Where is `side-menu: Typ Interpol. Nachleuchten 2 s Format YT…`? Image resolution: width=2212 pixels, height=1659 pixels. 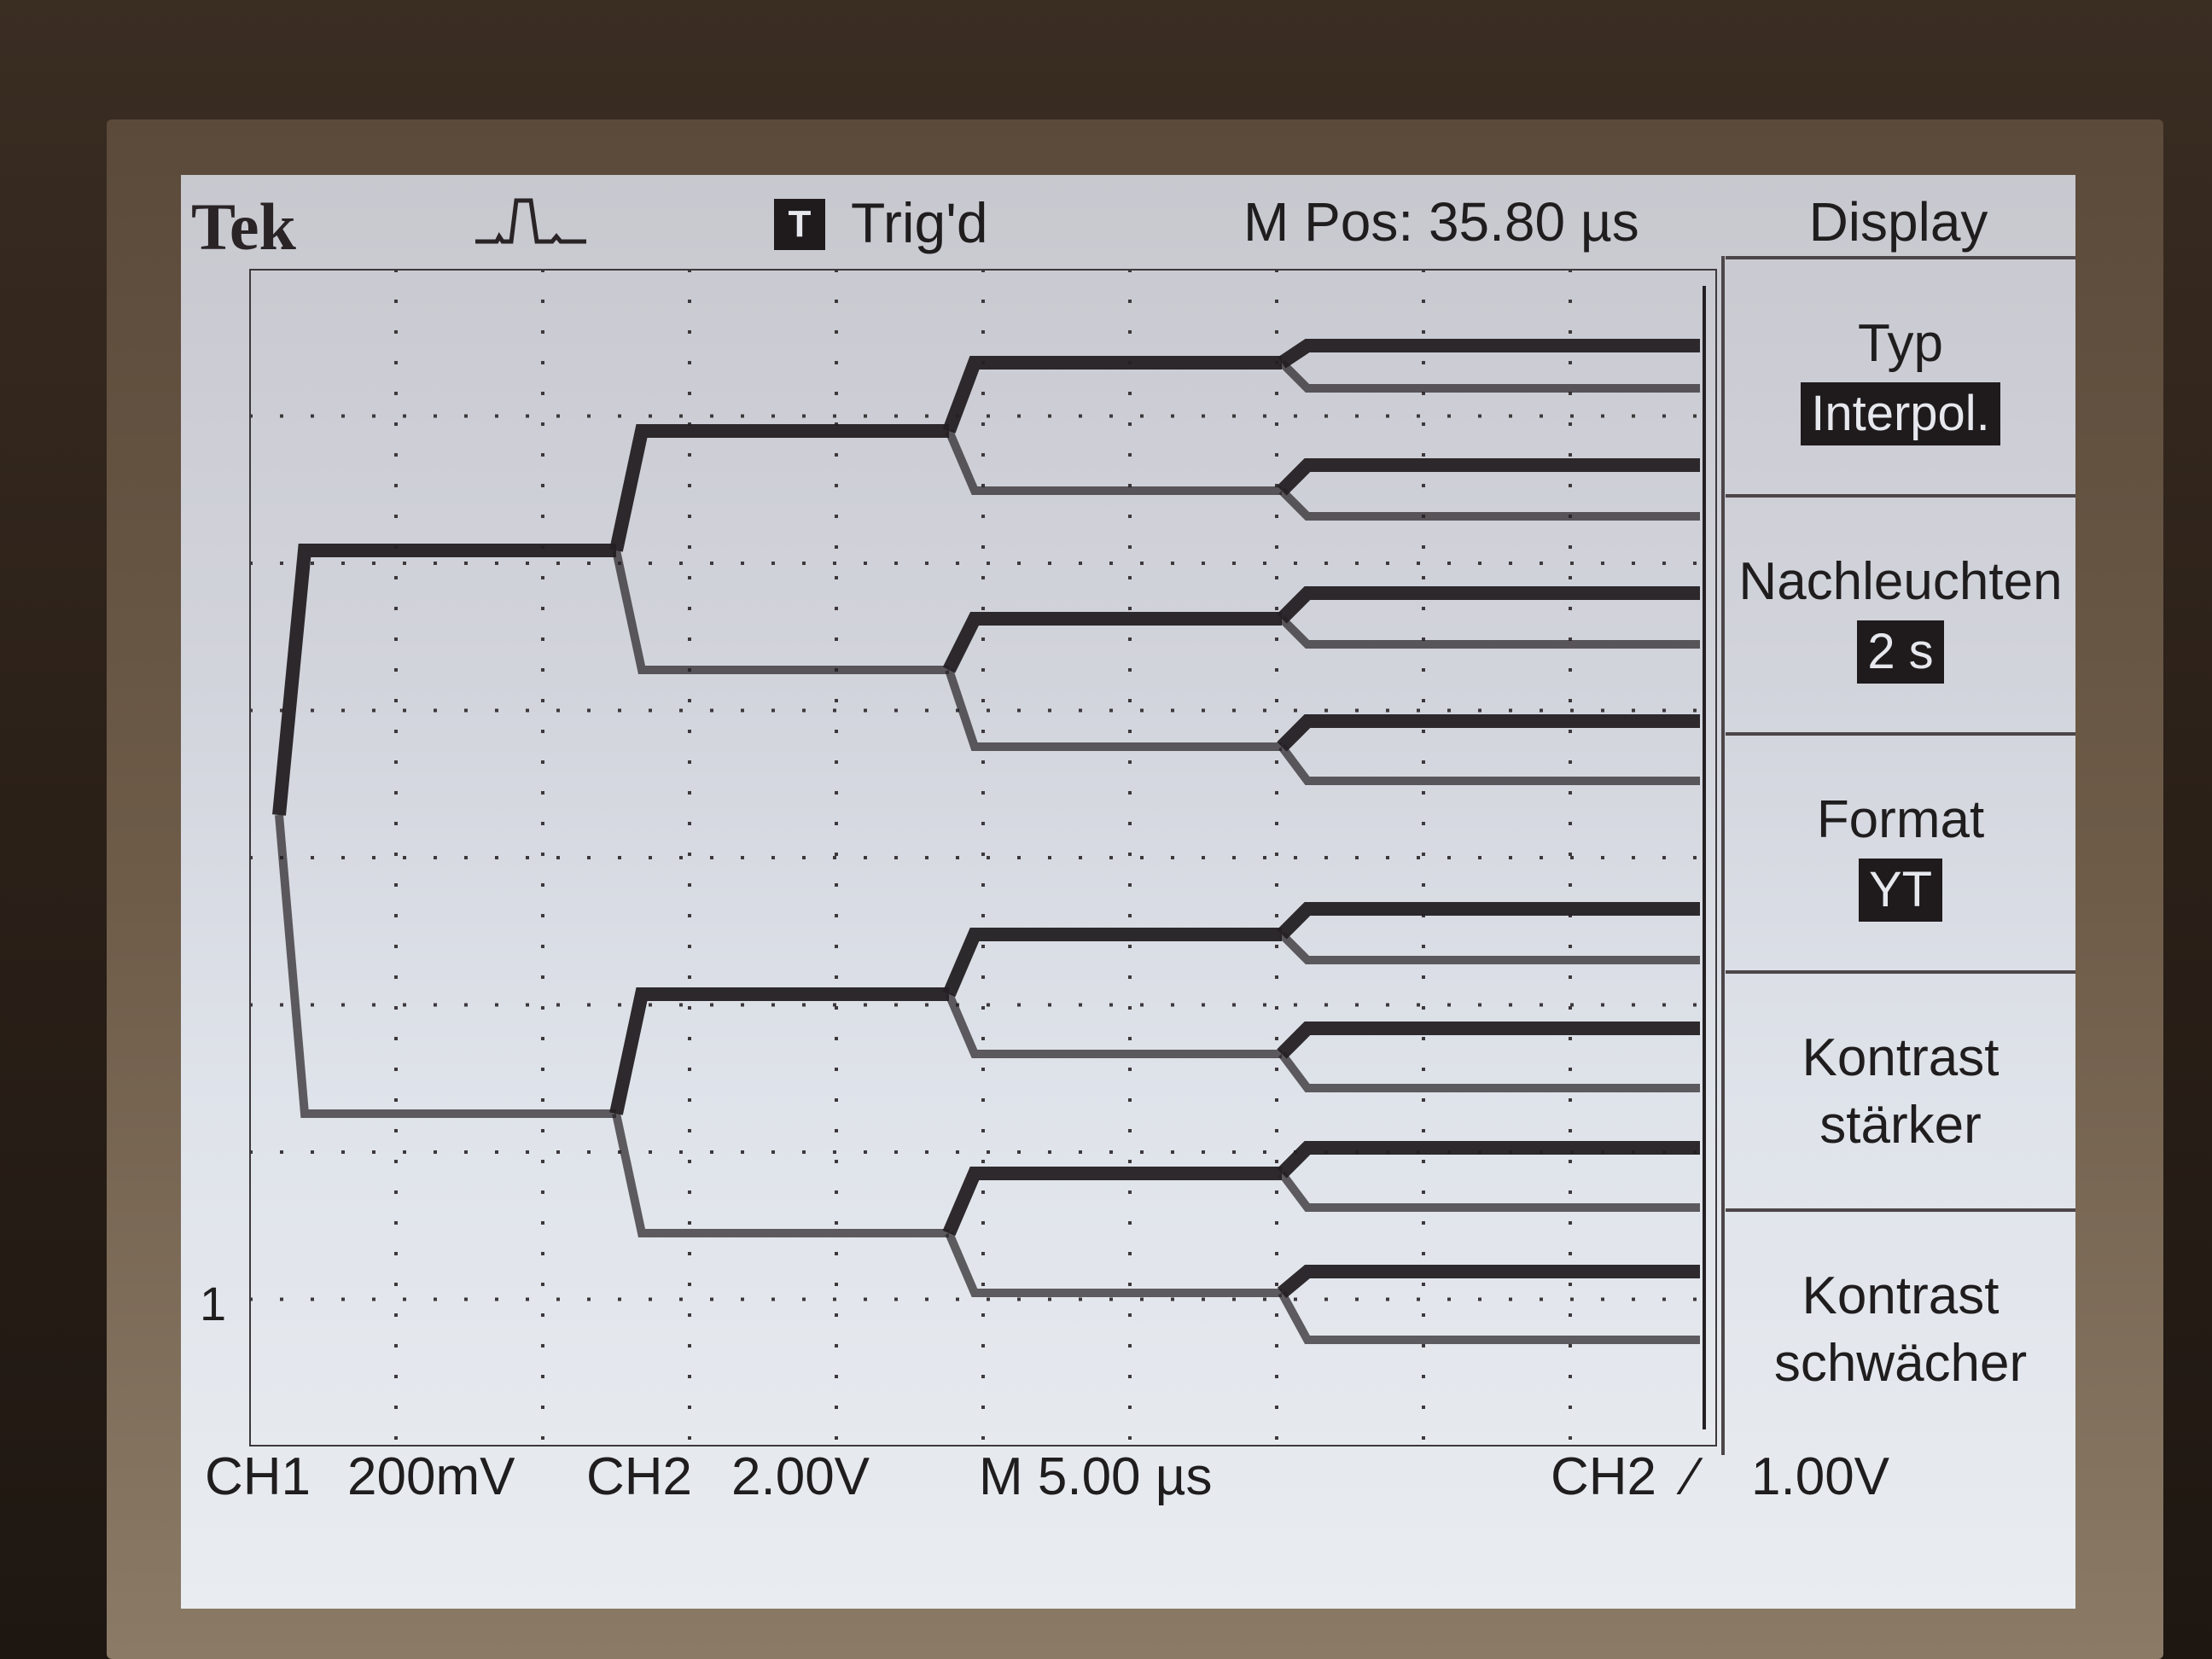
side-menu: Typ Interpol. Nachleuchten 2 s Format YT… is located at coordinates (1900, 855).